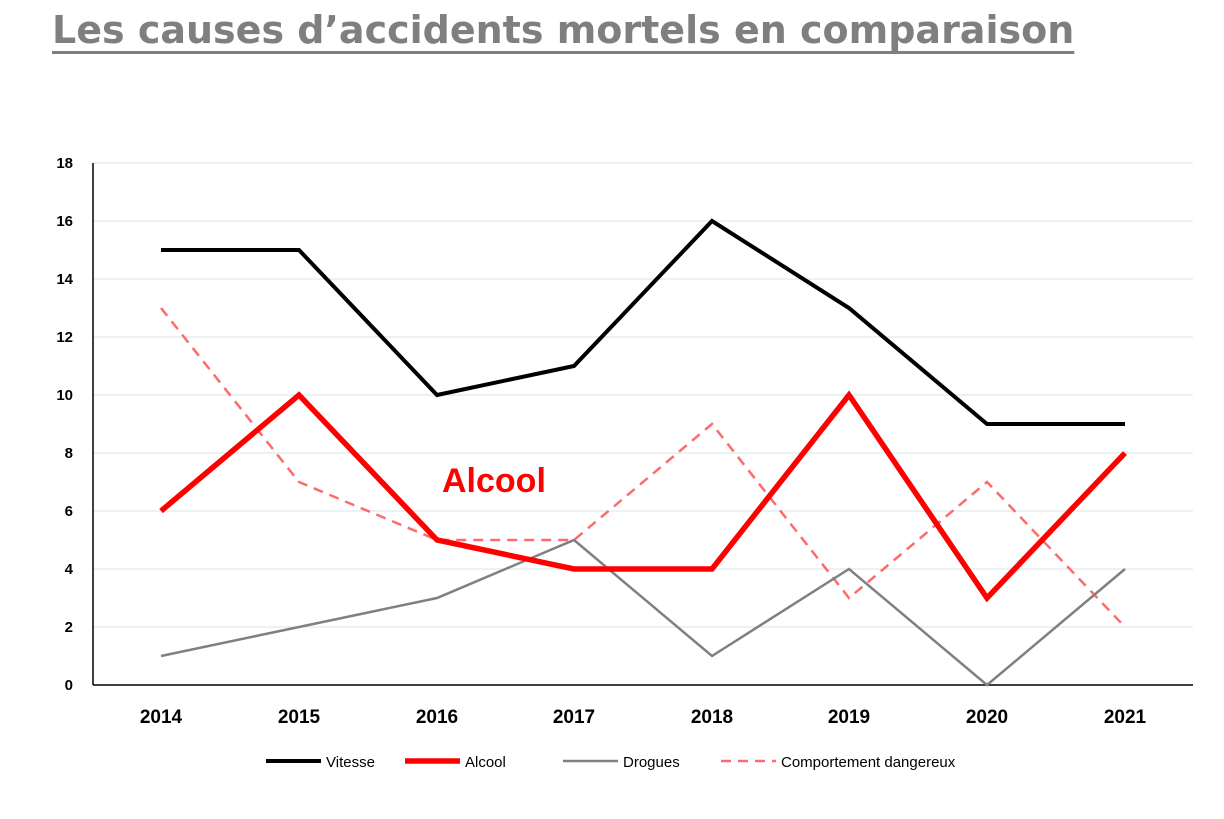 This screenshot has width=1224, height=819. What do you see at coordinates (1125, 717) in the screenshot?
I see `x-tick-label: 2021` at bounding box center [1125, 717].